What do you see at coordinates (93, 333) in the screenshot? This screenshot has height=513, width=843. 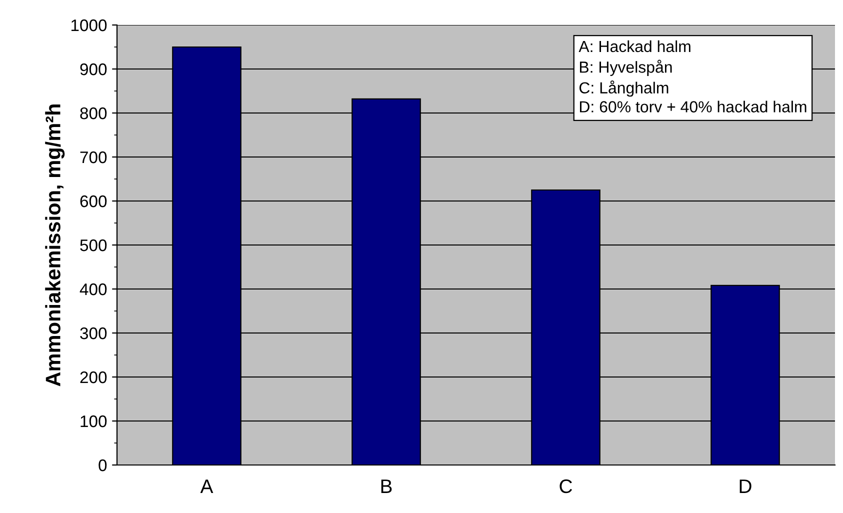 I see `y-tick-label: 300` at bounding box center [93, 333].